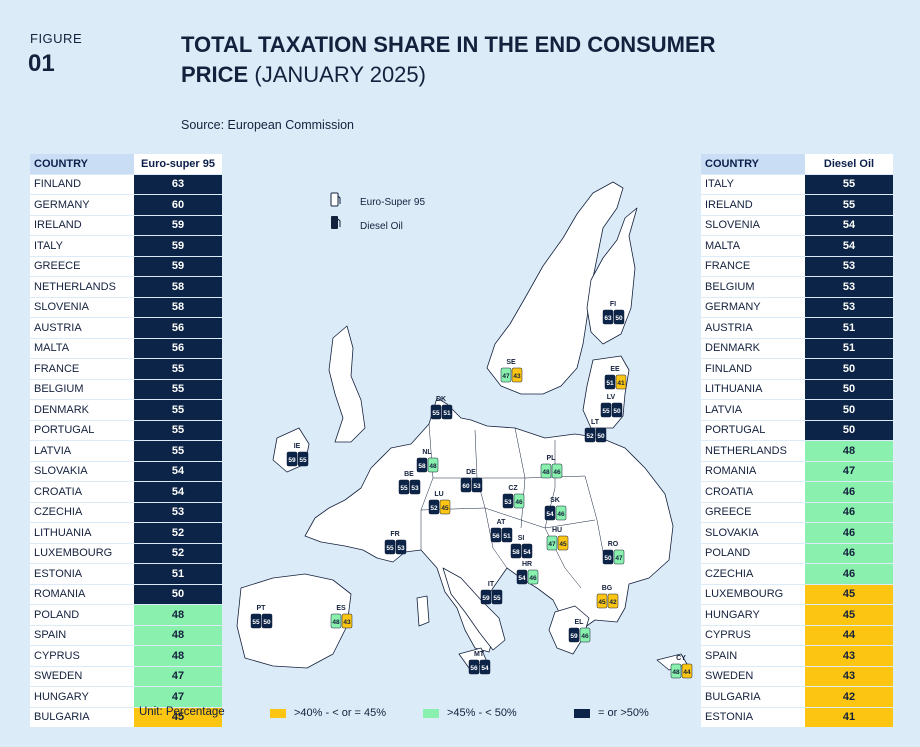 This screenshot has width=920, height=747. I want to click on petrol-pump-value: 47, so click(552, 544).